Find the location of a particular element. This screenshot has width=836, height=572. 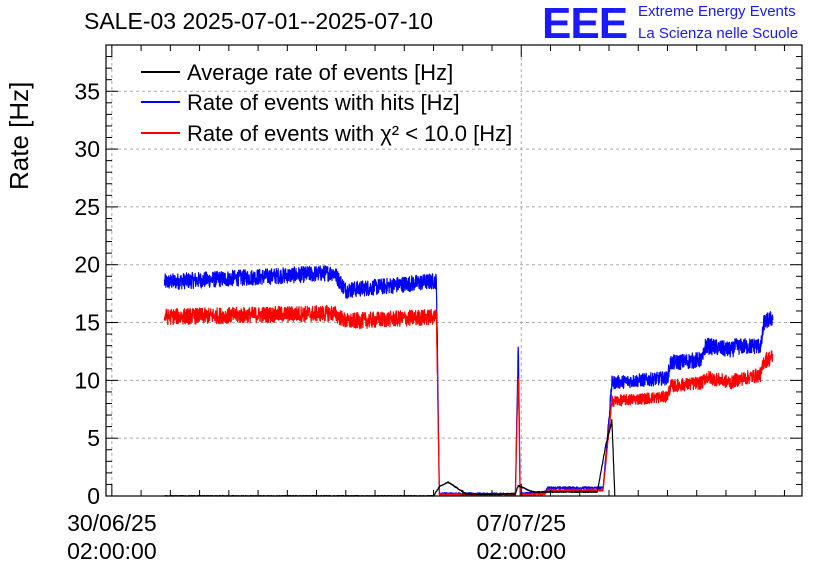

y-tick-label: 25 is located at coordinates (87, 207).